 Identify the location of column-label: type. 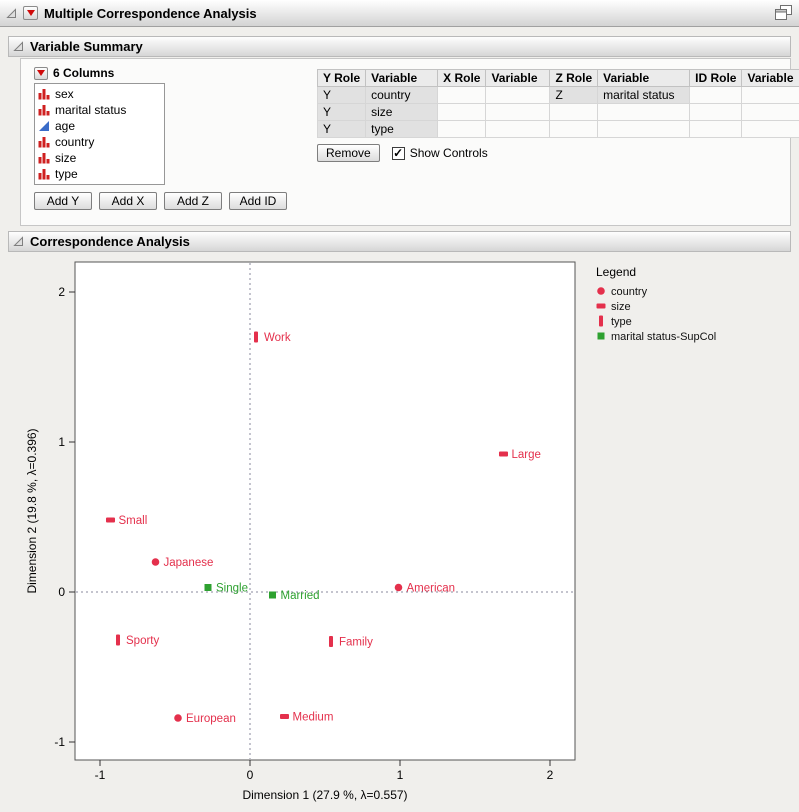
(66, 174).